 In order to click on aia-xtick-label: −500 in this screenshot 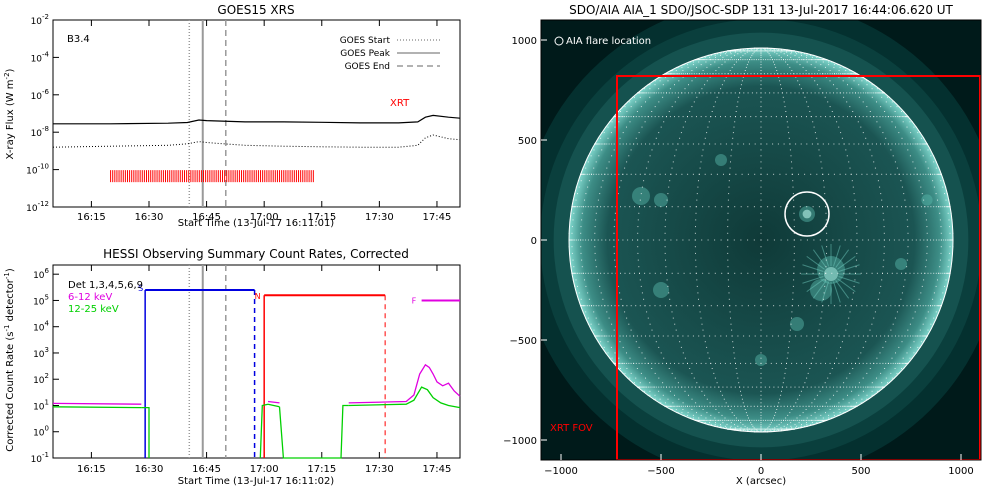, I will do `click(660, 471)`.